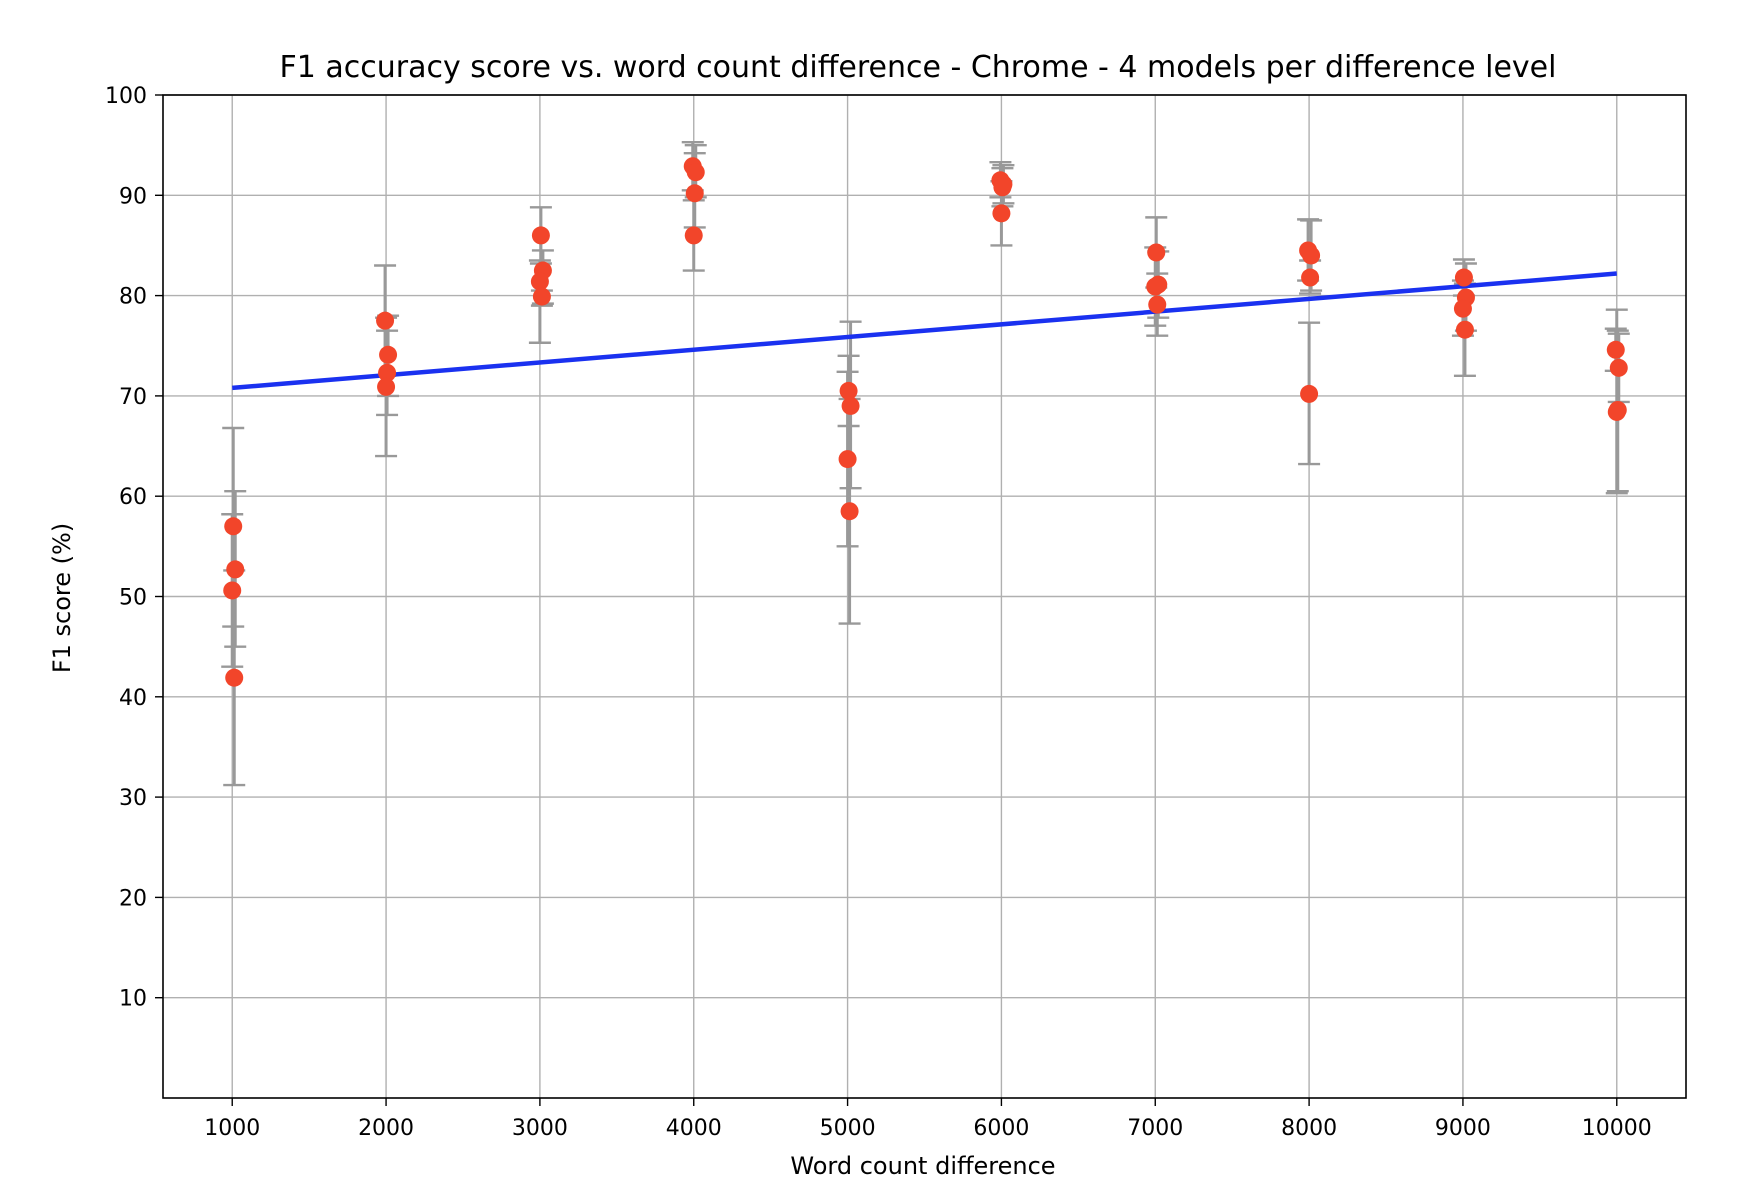 Image resolution: width=1744 pixels, height=1200 pixels. I want to click on y-tick-label: 40, so click(133, 698).